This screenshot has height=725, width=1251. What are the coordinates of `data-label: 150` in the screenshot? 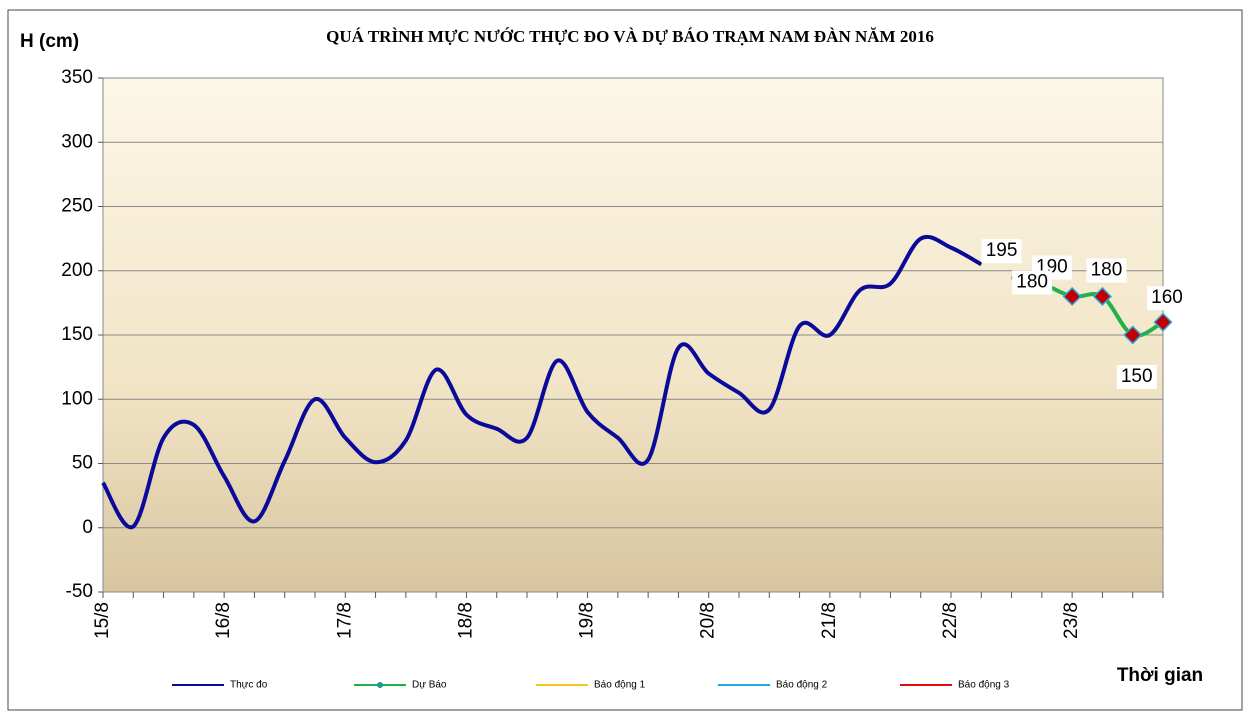 It's located at (1137, 376).